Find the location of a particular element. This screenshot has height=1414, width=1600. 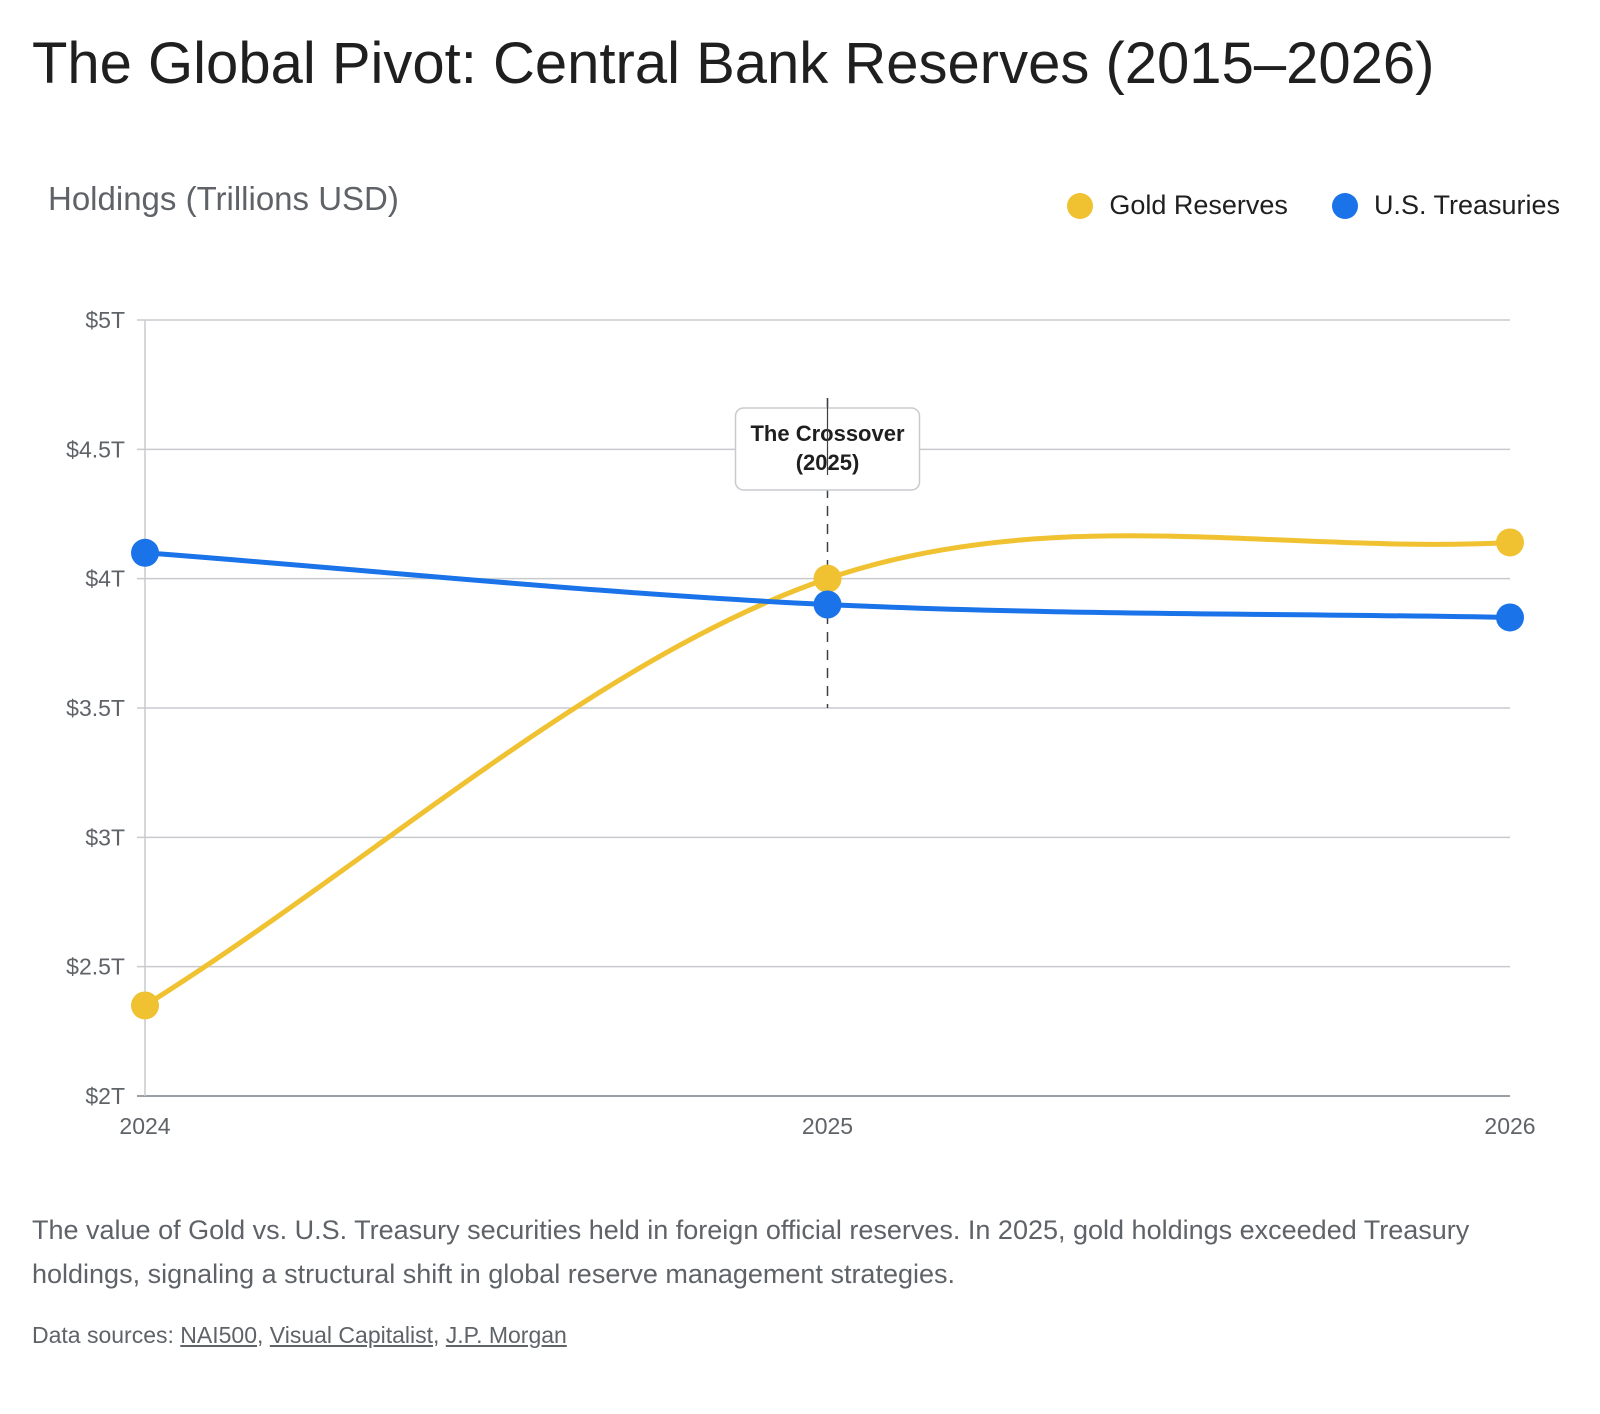

legend-label-treasuries: U.S. Treasuries is located at coordinates (1466, 205).